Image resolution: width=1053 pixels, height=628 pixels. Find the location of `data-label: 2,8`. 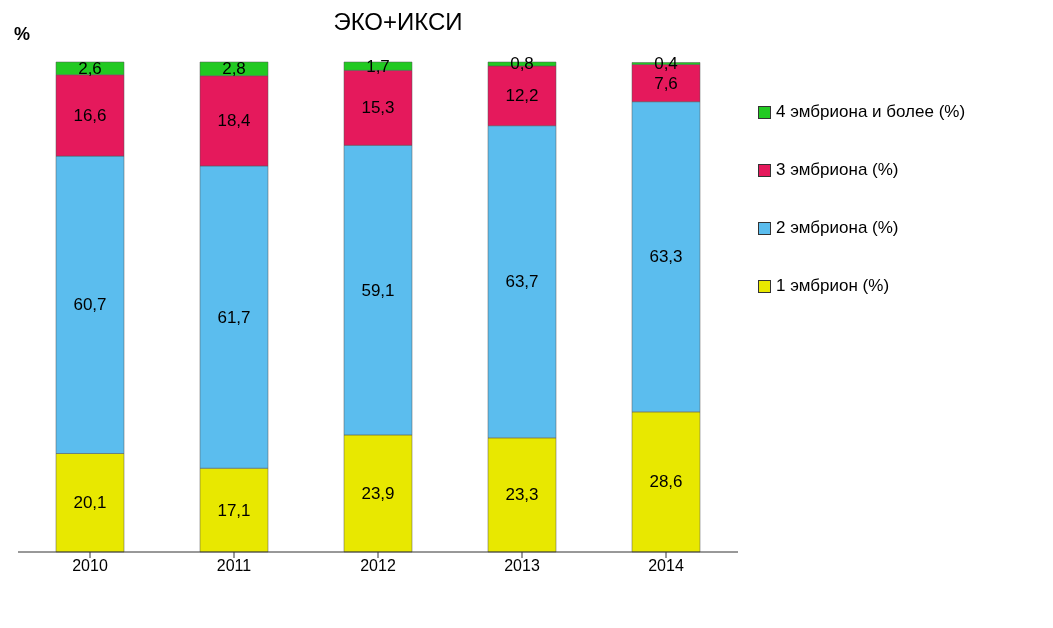

data-label: 2,8 is located at coordinates (234, 69).